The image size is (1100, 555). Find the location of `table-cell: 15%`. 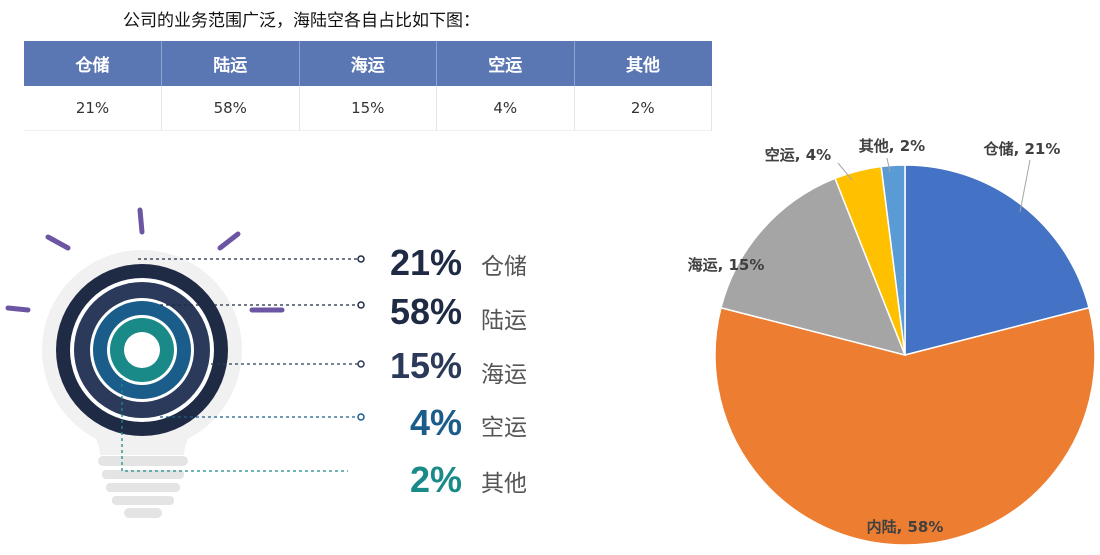

table-cell: 15% is located at coordinates (368, 108).